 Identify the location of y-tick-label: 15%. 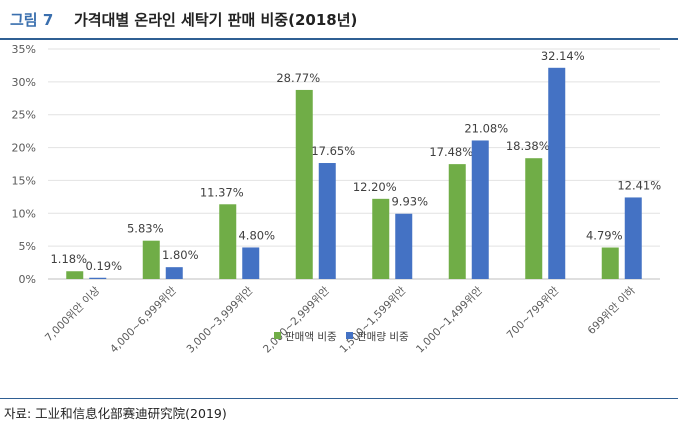
(24, 180).